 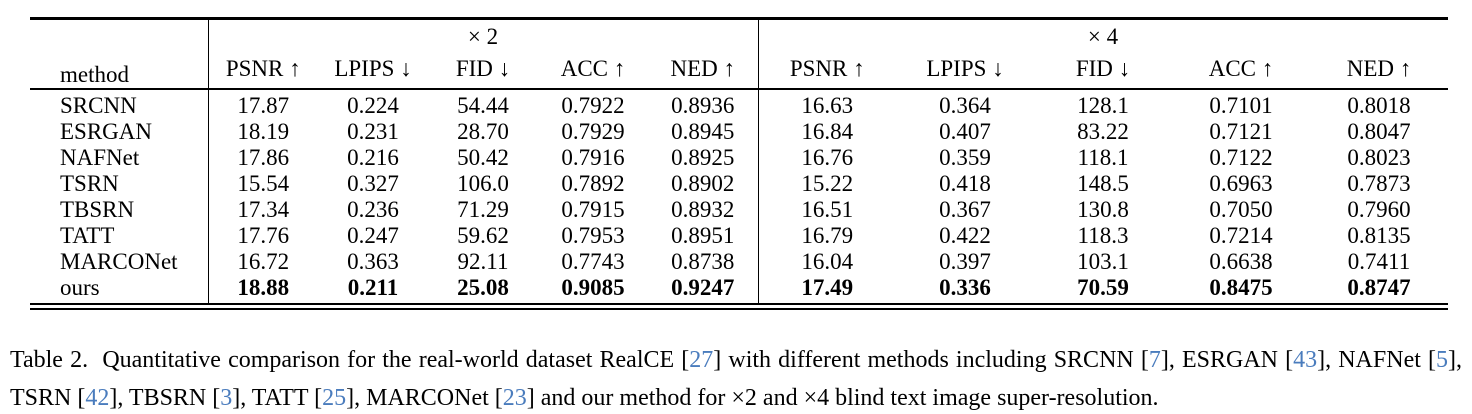 I want to click on value-cell: 0.8475, so click(x=1241, y=287).